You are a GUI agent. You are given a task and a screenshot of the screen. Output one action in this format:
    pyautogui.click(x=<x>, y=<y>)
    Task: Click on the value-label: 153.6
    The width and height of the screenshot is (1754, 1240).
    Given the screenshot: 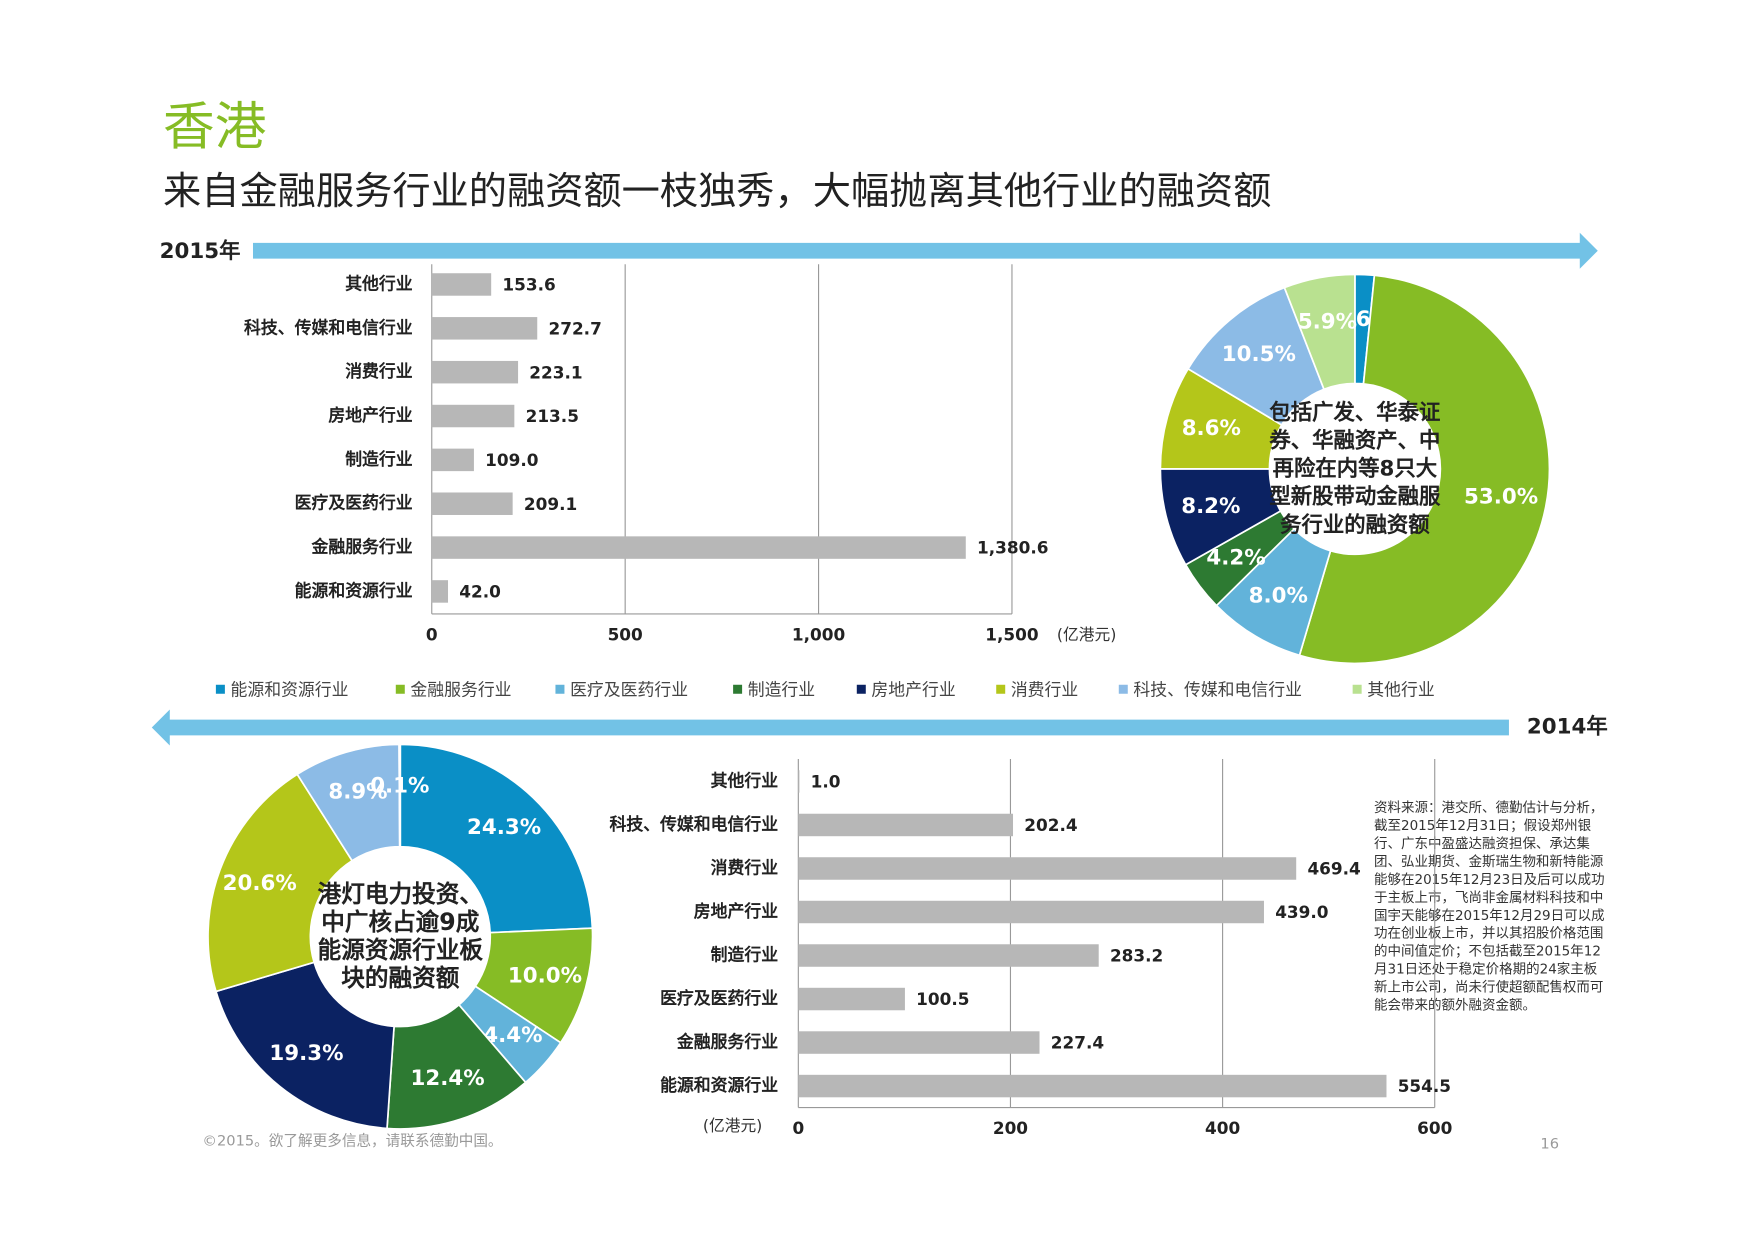 What is the action you would take?
    pyautogui.click(x=528, y=285)
    